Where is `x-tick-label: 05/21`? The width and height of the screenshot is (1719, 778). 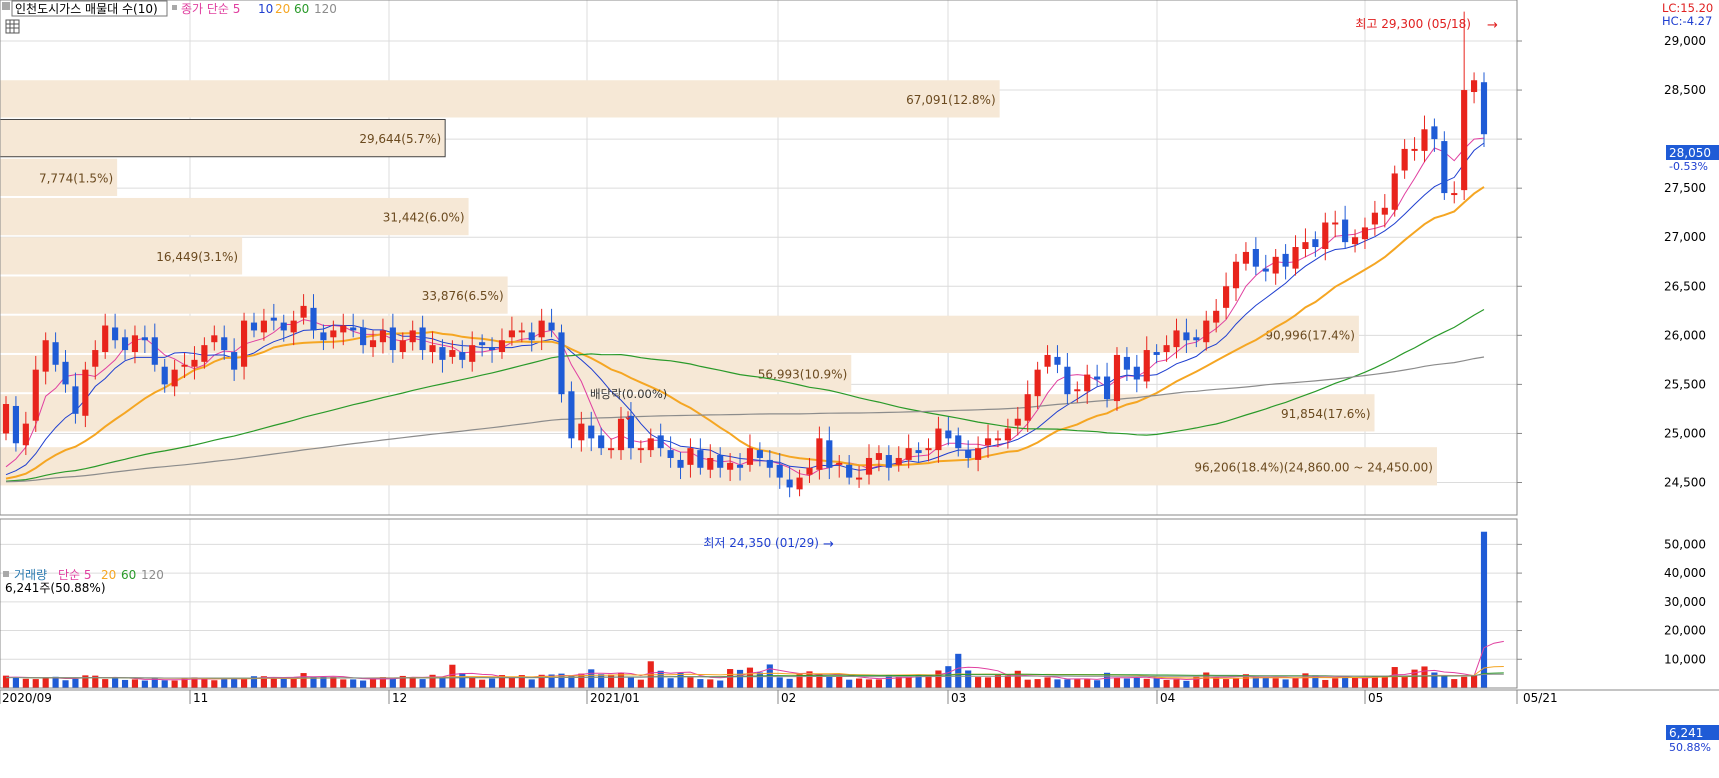 x-tick-label: 05/21 is located at coordinates (1540, 698).